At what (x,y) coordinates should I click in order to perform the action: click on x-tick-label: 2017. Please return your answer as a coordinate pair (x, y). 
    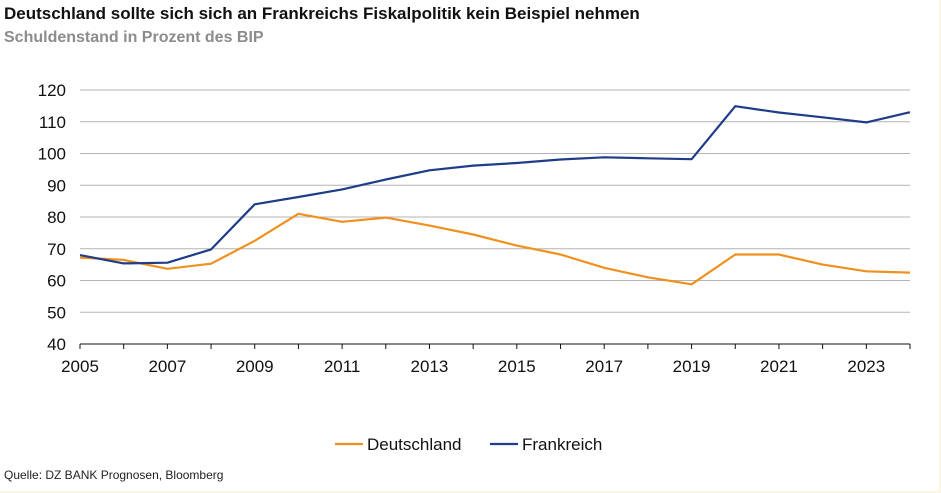
    Looking at the image, I should click on (604, 366).